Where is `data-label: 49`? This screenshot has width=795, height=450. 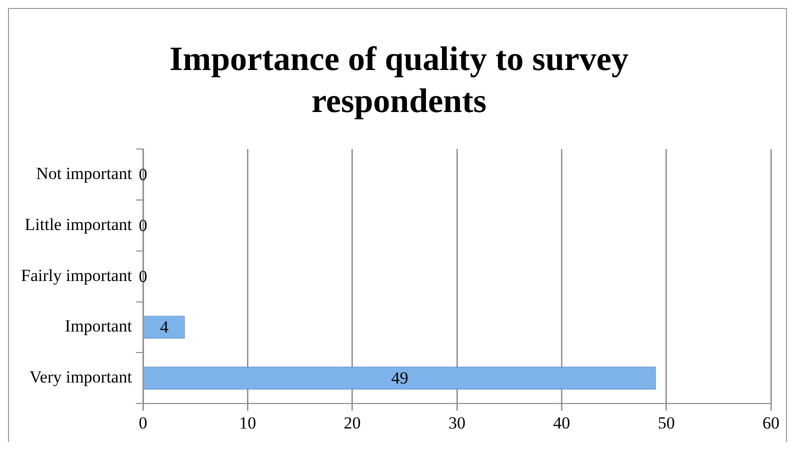
data-label: 49 is located at coordinates (399, 378).